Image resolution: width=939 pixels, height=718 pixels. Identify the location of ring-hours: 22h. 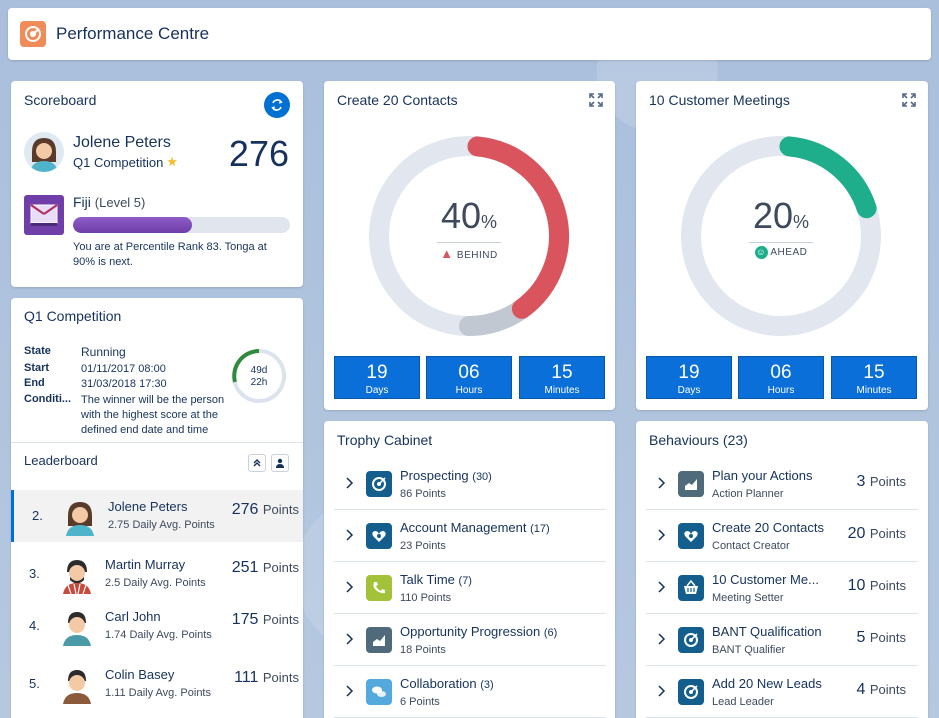
(259, 382).